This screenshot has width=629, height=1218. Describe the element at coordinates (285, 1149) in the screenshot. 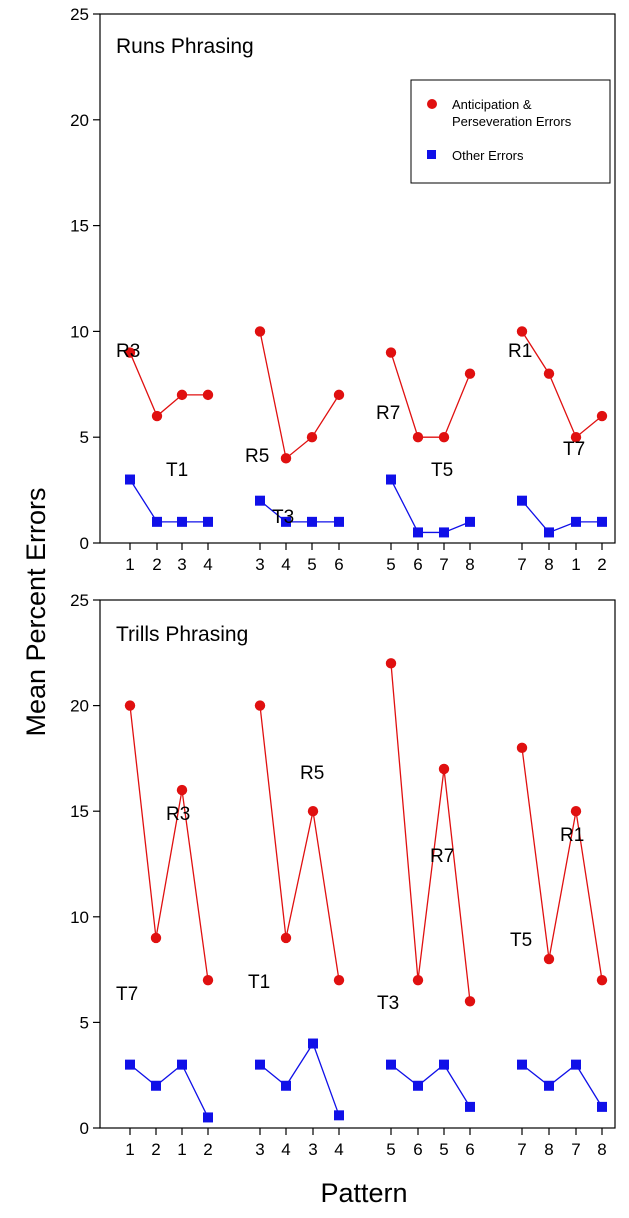

I see `x-tick-label: 4` at that location.